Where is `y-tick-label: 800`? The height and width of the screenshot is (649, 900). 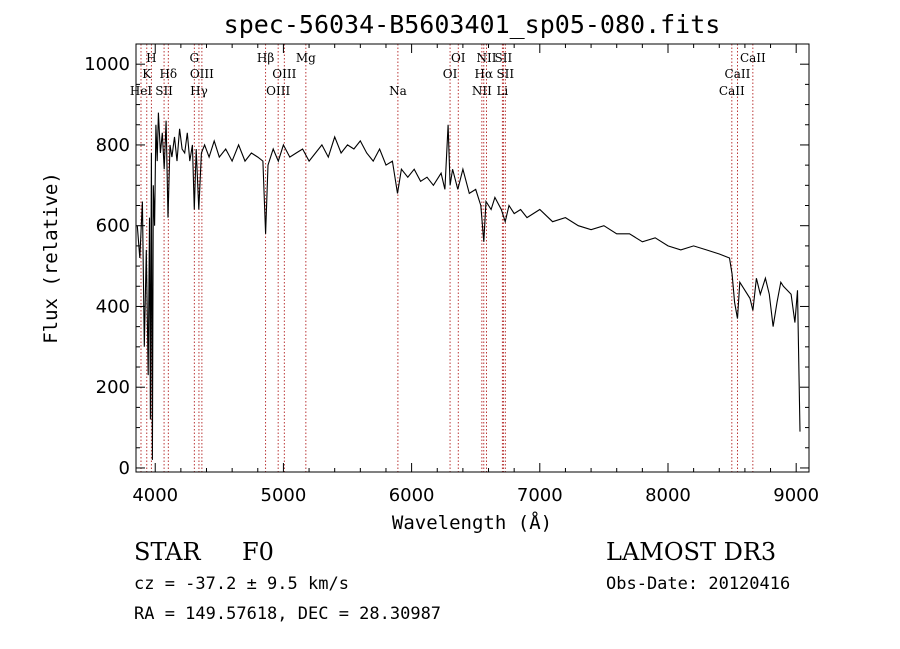 y-tick-label: 800 is located at coordinates (113, 145).